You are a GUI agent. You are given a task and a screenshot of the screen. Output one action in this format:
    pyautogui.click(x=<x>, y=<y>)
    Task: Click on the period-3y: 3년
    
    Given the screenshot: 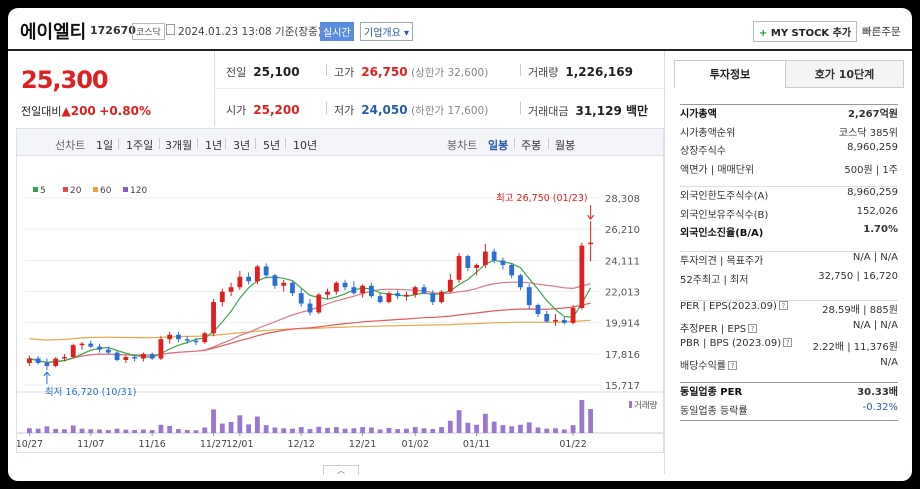 What is the action you would take?
    pyautogui.click(x=242, y=145)
    